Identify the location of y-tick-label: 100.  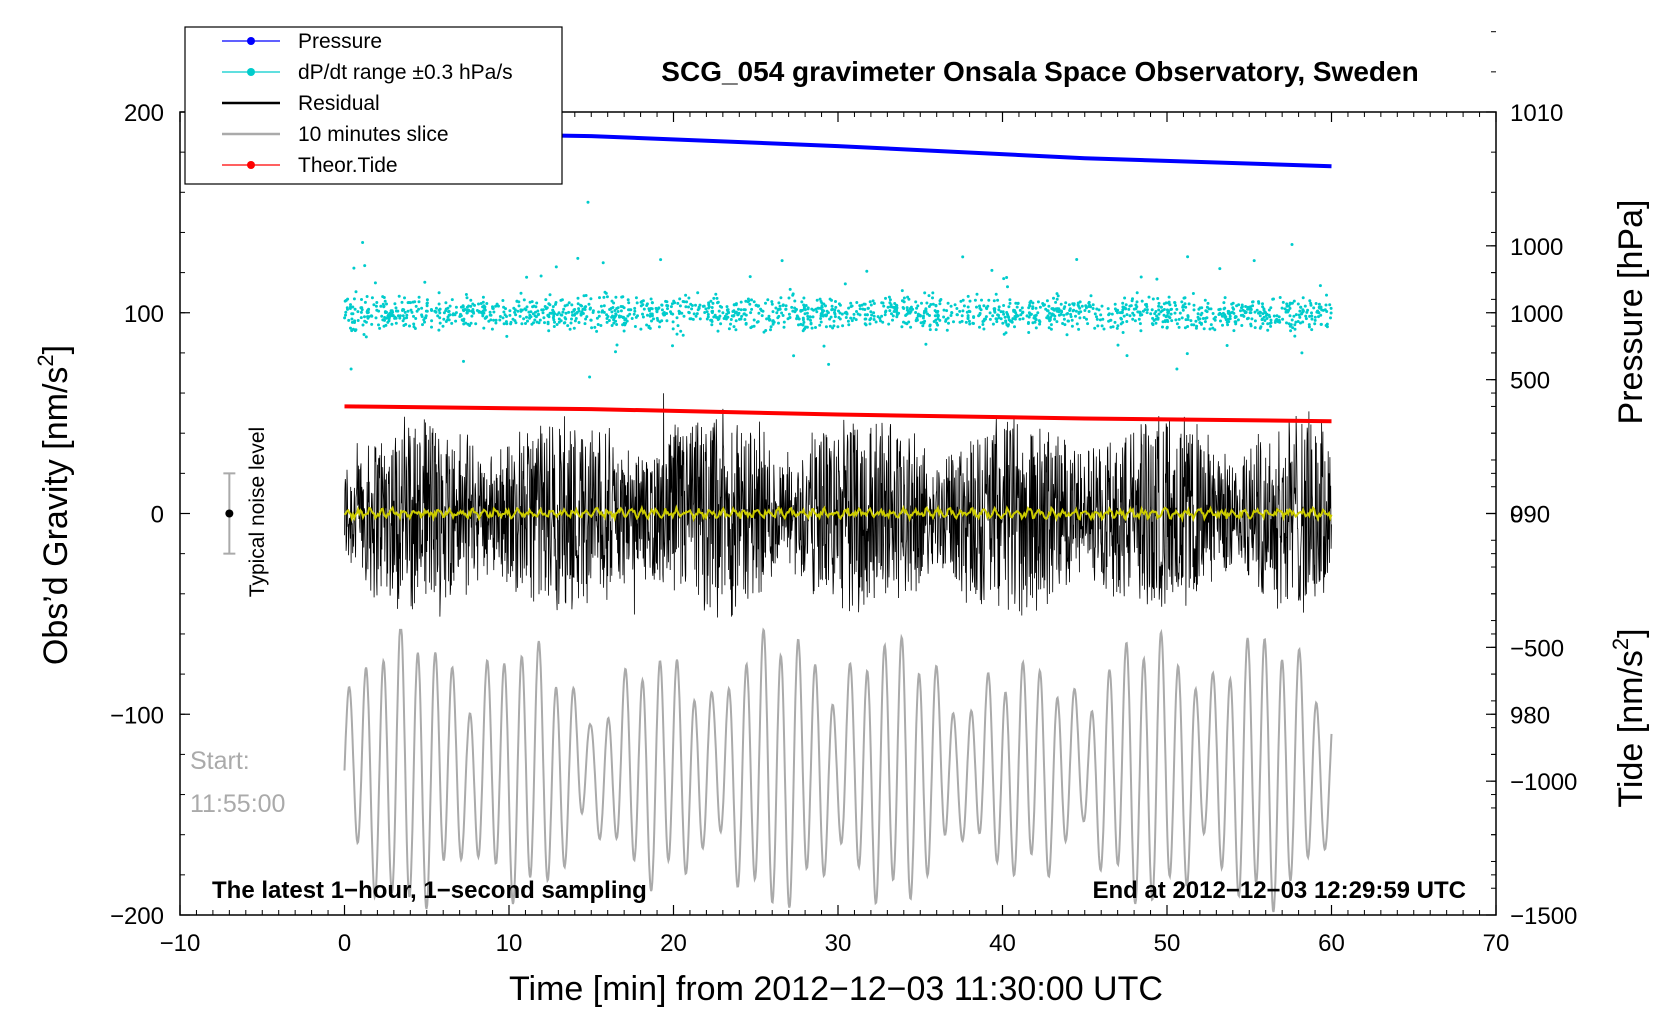
(144, 314).